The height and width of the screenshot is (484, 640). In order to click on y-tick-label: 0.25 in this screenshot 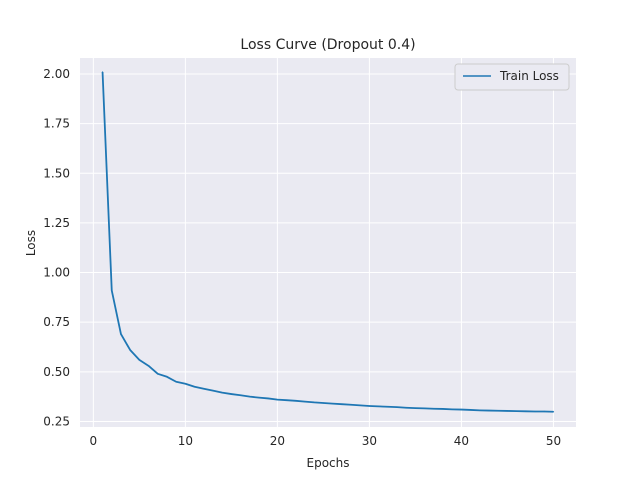, I will do `click(56, 421)`.